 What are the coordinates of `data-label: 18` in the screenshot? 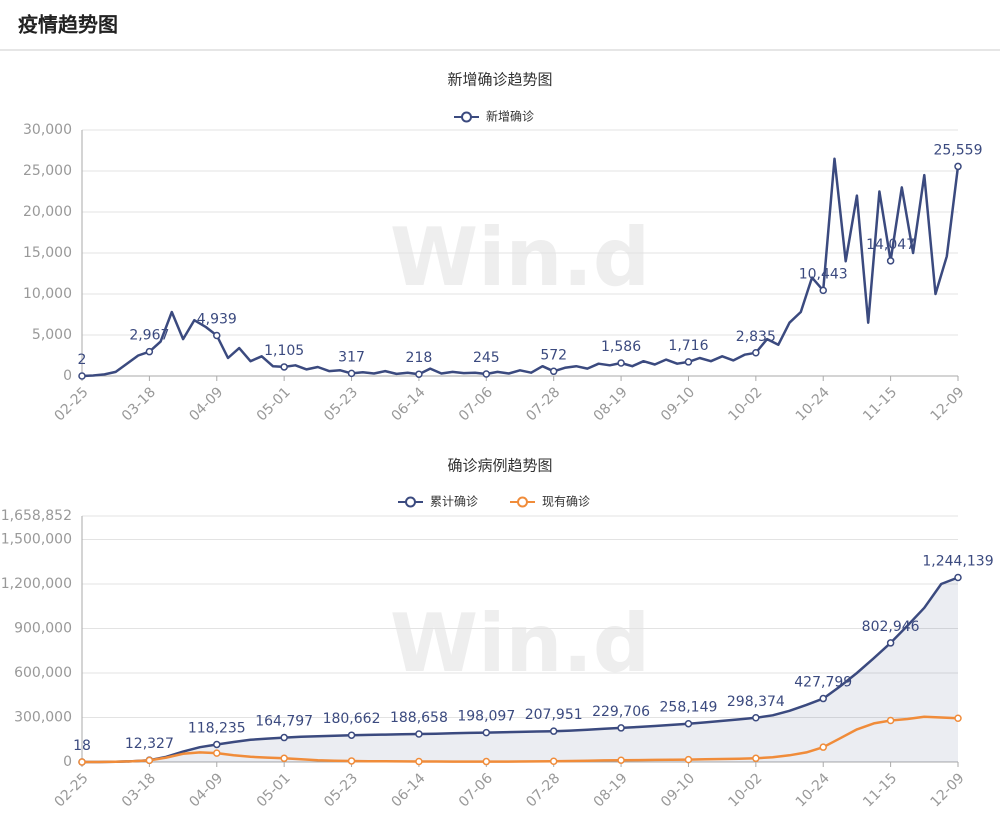 It's located at (82, 746).